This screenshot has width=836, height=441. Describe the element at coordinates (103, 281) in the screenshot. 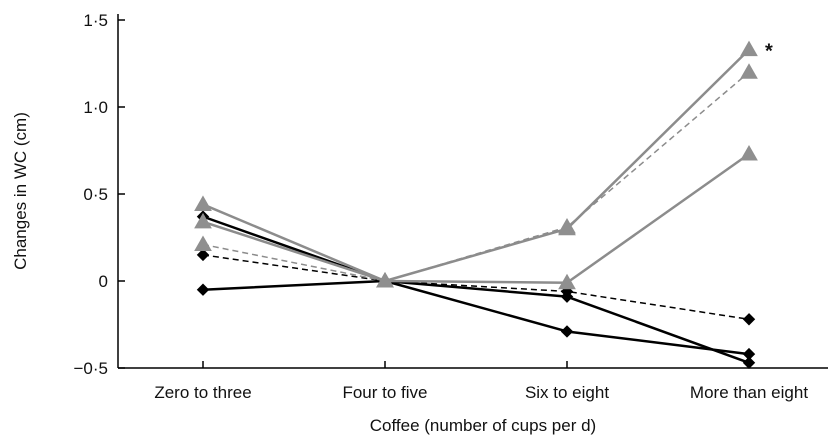

I see `y-tick-label: 0` at that location.